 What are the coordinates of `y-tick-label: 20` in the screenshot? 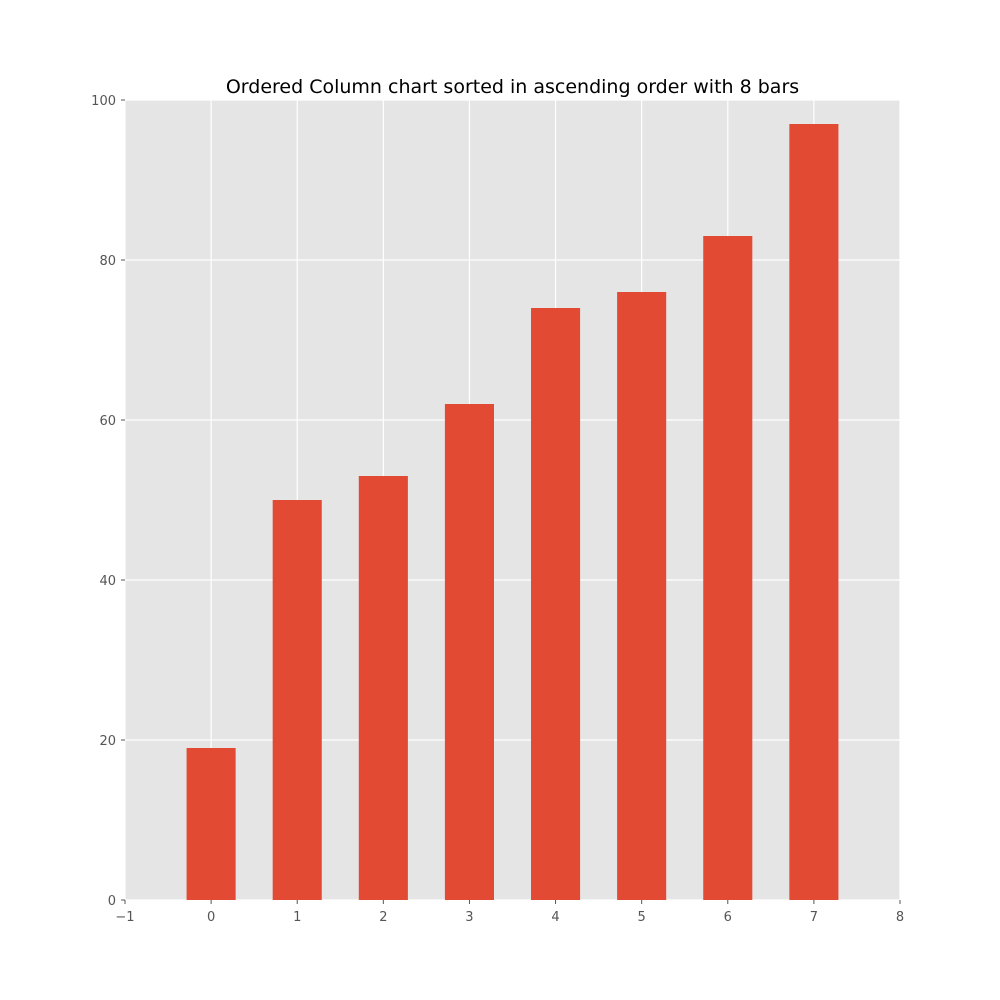 It's located at (107, 741).